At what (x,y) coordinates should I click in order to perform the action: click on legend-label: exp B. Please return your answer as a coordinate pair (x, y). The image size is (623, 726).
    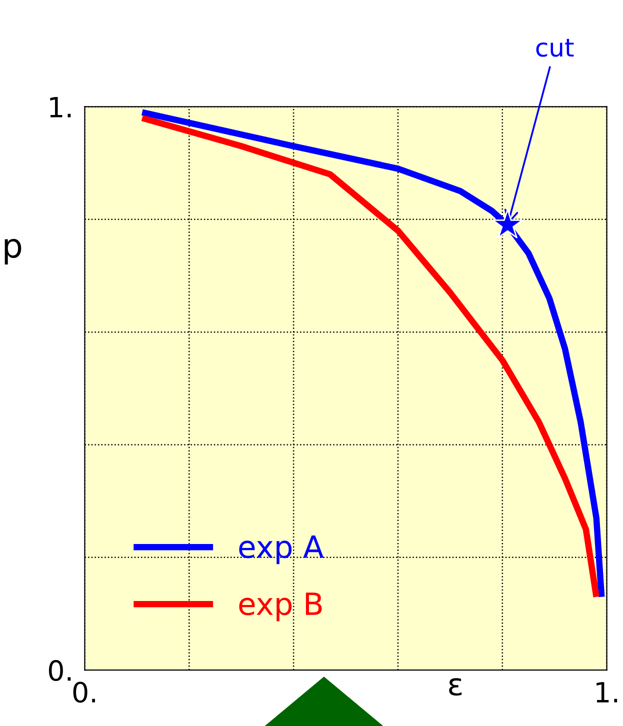
    Looking at the image, I should click on (280, 607).